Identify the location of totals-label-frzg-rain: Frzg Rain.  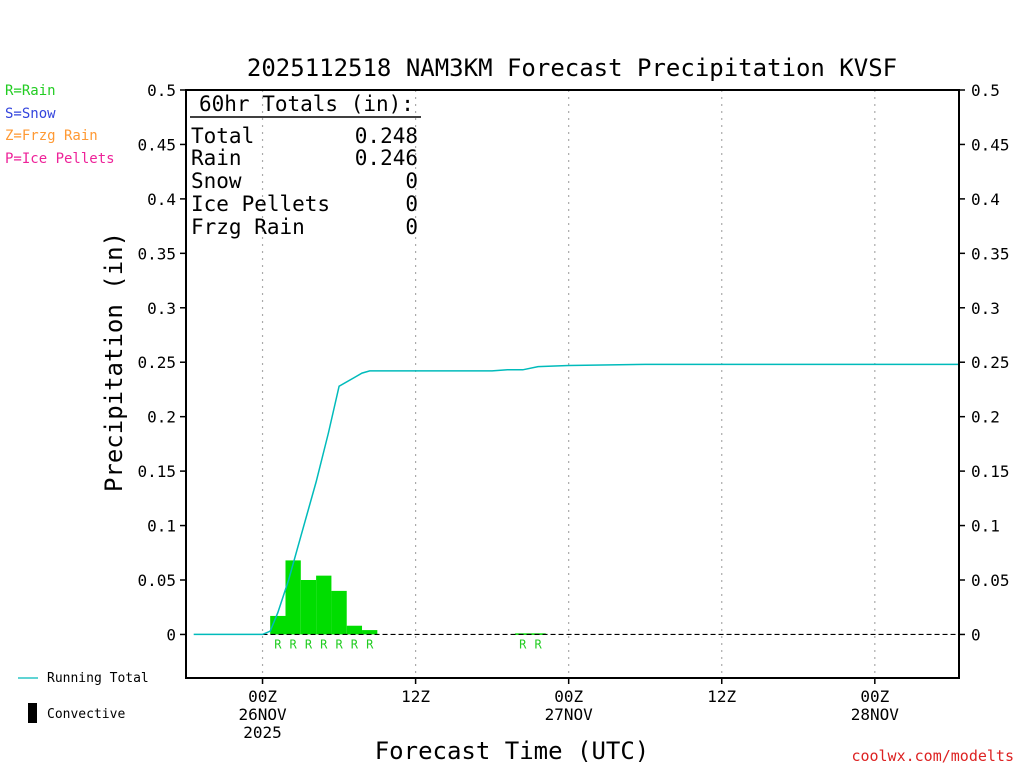
(248, 227).